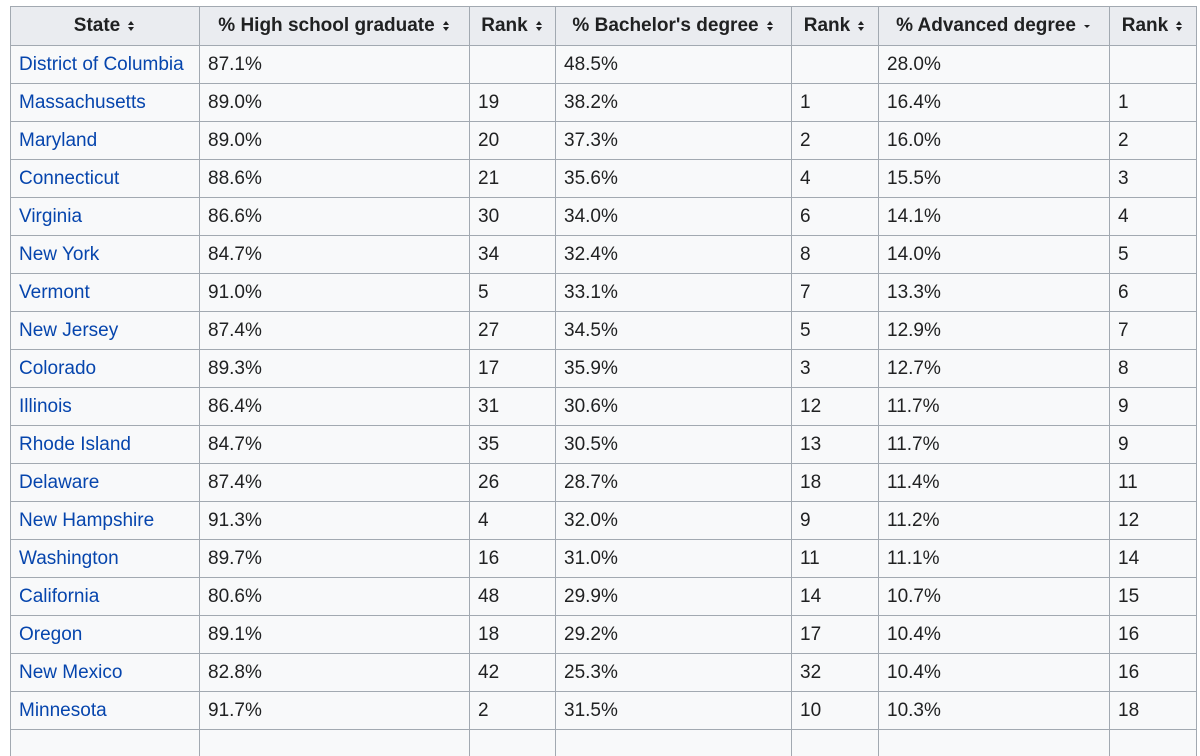 The width and height of the screenshot is (1200, 756). Describe the element at coordinates (334, 254) in the screenshot. I see `hs-grad-cell: 84.7%` at that location.